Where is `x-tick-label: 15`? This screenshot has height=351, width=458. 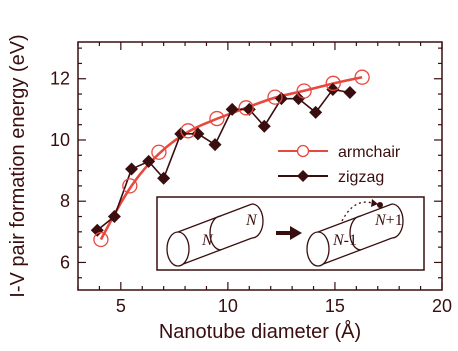 x-tick-label: 15 is located at coordinates (335, 306).